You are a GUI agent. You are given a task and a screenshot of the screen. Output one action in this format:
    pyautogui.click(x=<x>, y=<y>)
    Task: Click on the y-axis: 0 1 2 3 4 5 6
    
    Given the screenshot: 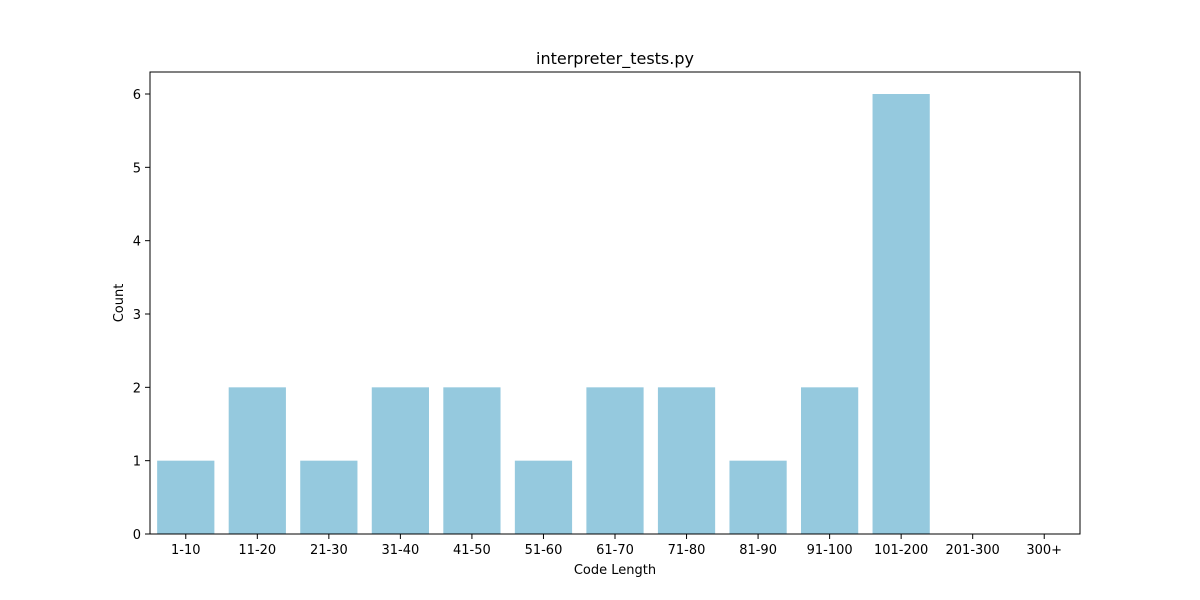 What is the action you would take?
    pyautogui.click(x=141, y=315)
    